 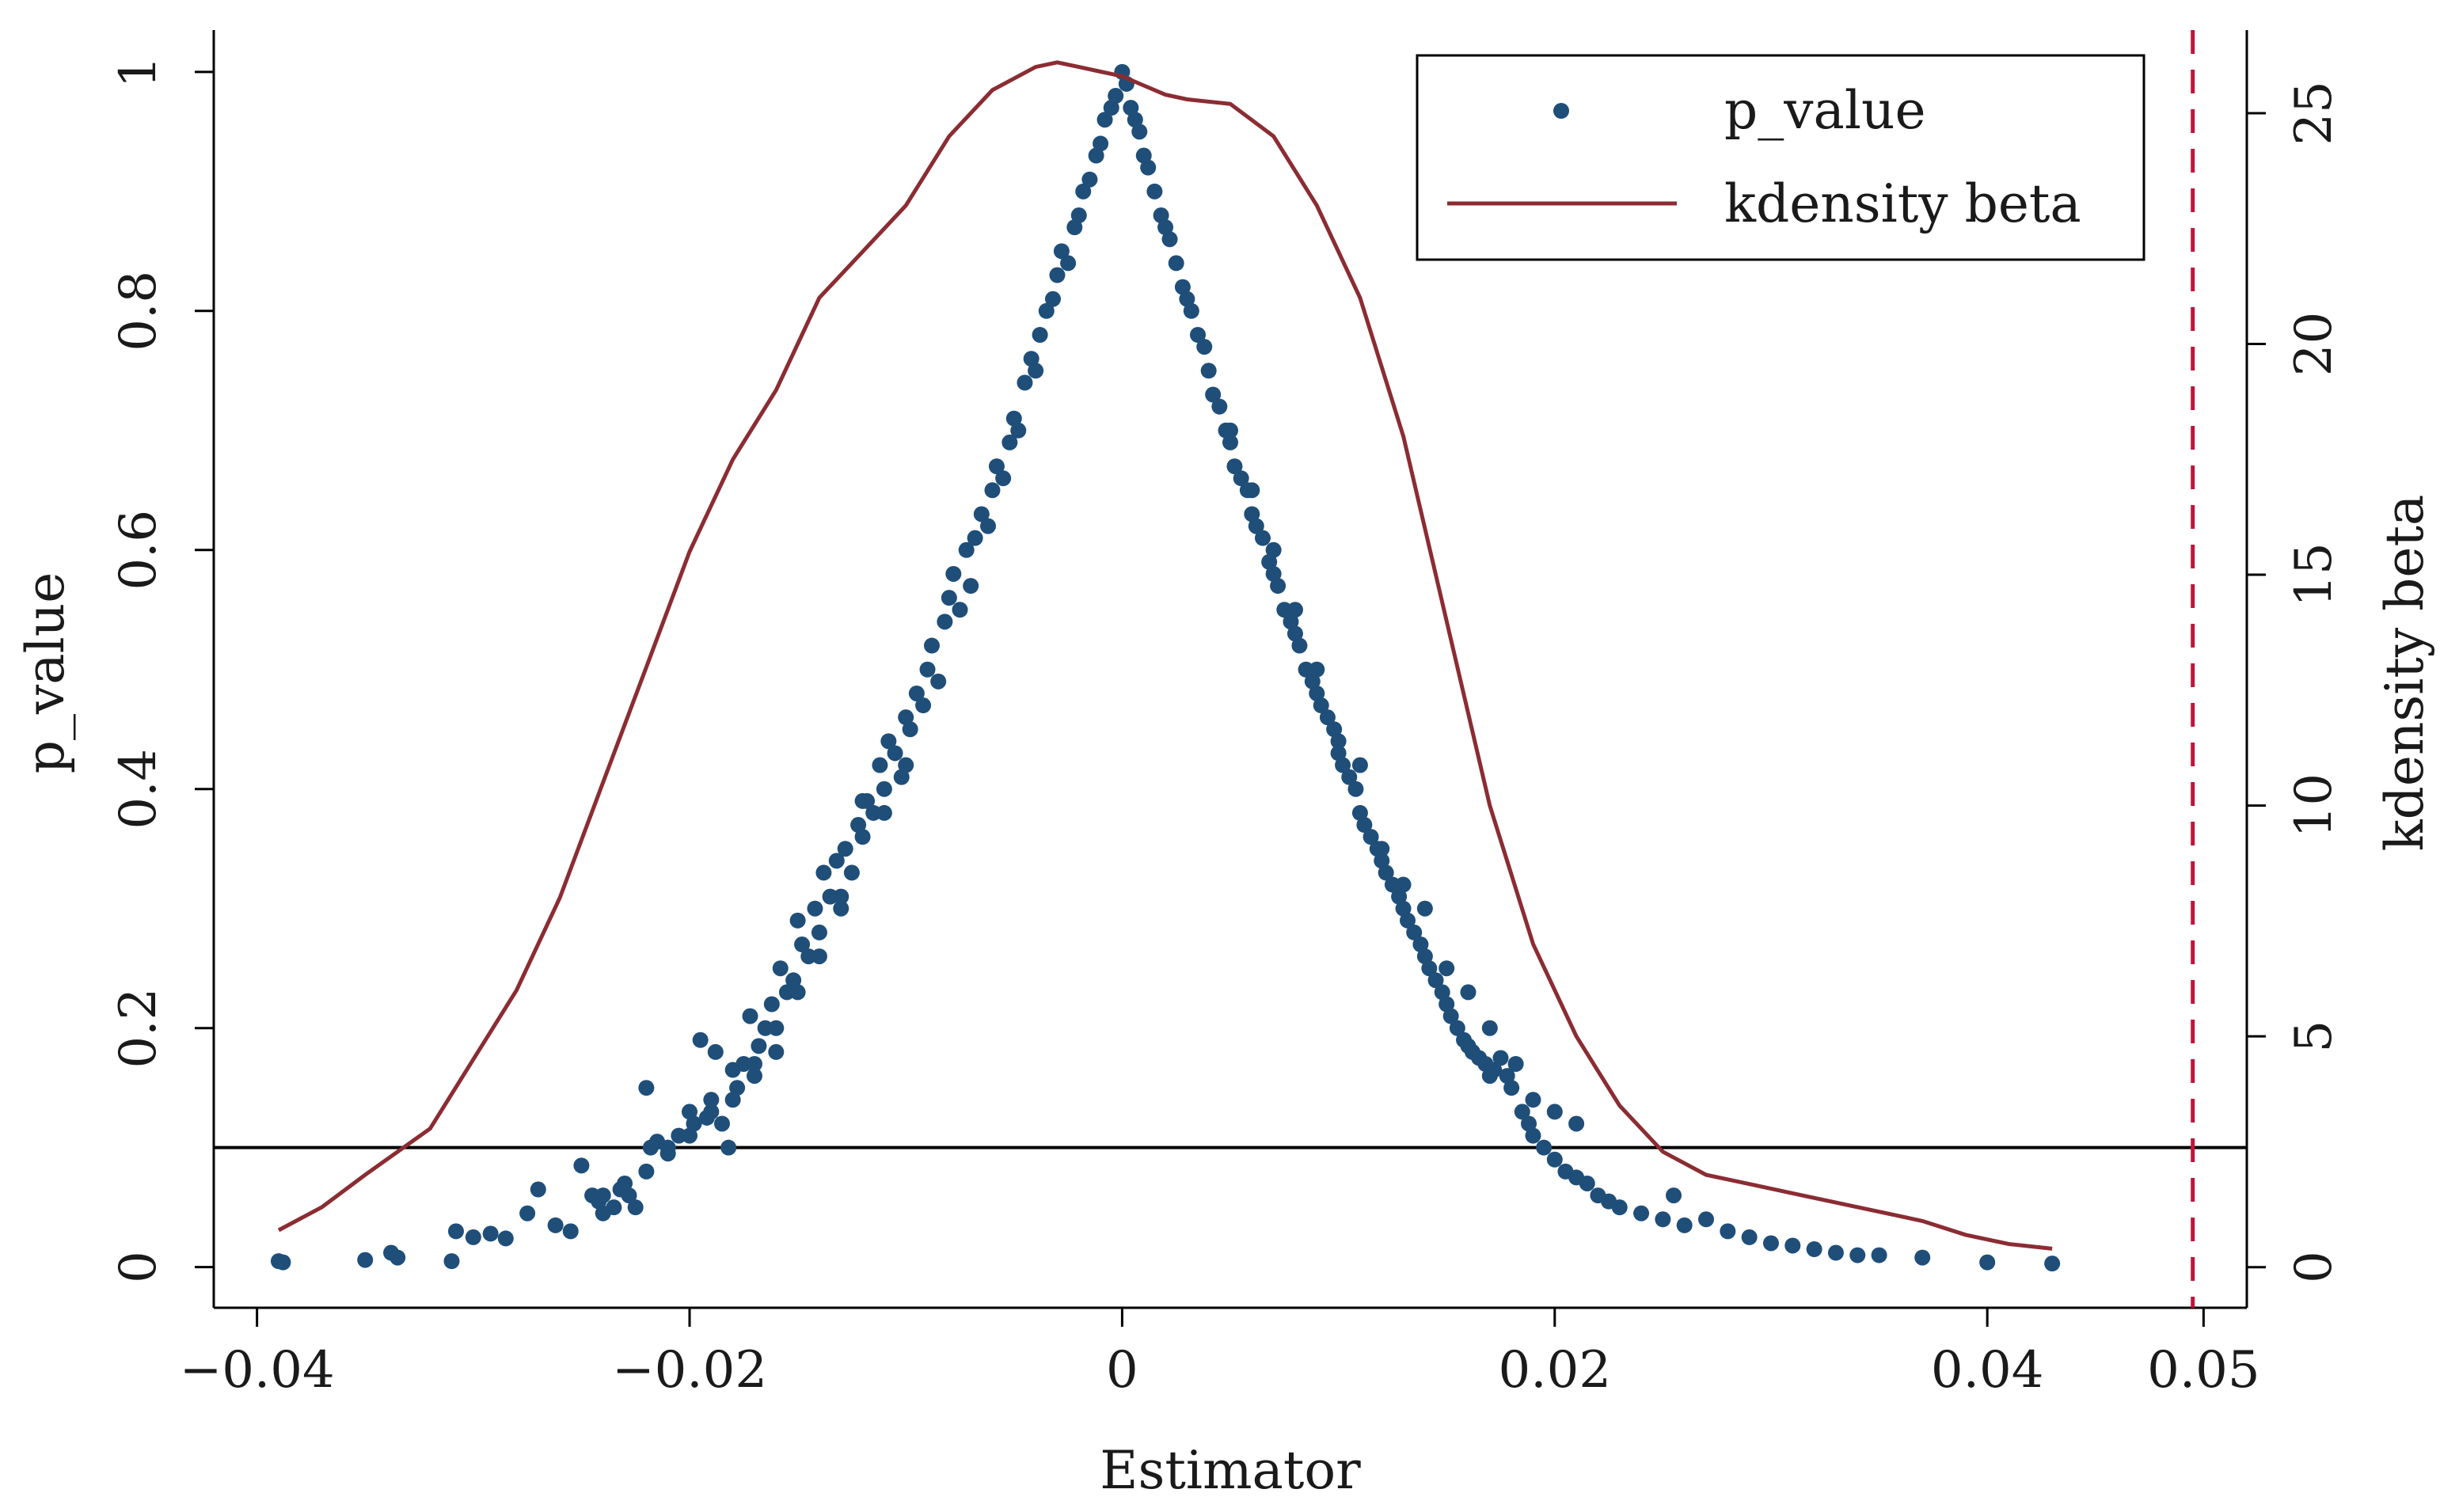 I want to click on x-tick-label: −0.04, so click(x=257, y=1370).